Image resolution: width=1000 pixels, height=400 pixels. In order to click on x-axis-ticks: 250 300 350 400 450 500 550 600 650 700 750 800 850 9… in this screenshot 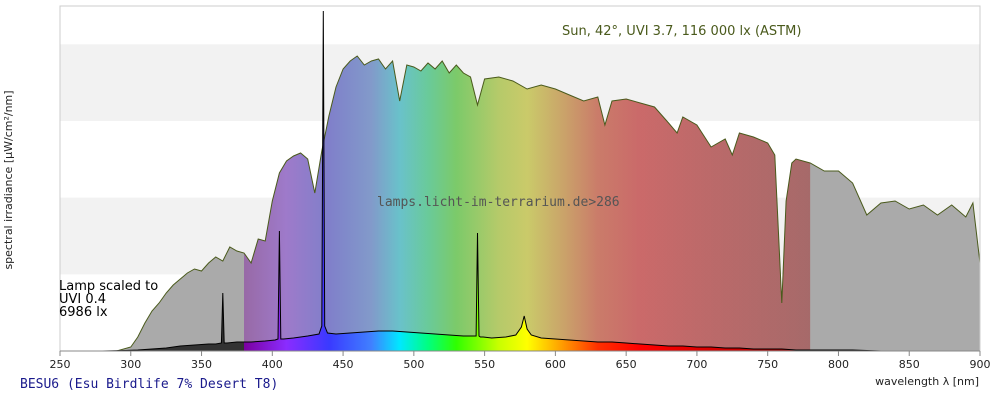, I will do `click(520, 361)`.